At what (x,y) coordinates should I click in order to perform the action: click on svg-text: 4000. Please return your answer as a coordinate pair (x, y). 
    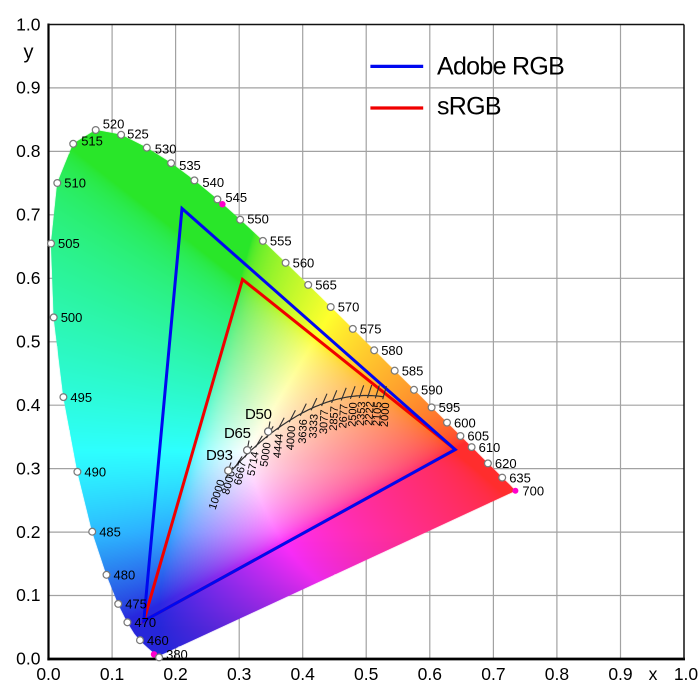
    Looking at the image, I should click on (292, 437).